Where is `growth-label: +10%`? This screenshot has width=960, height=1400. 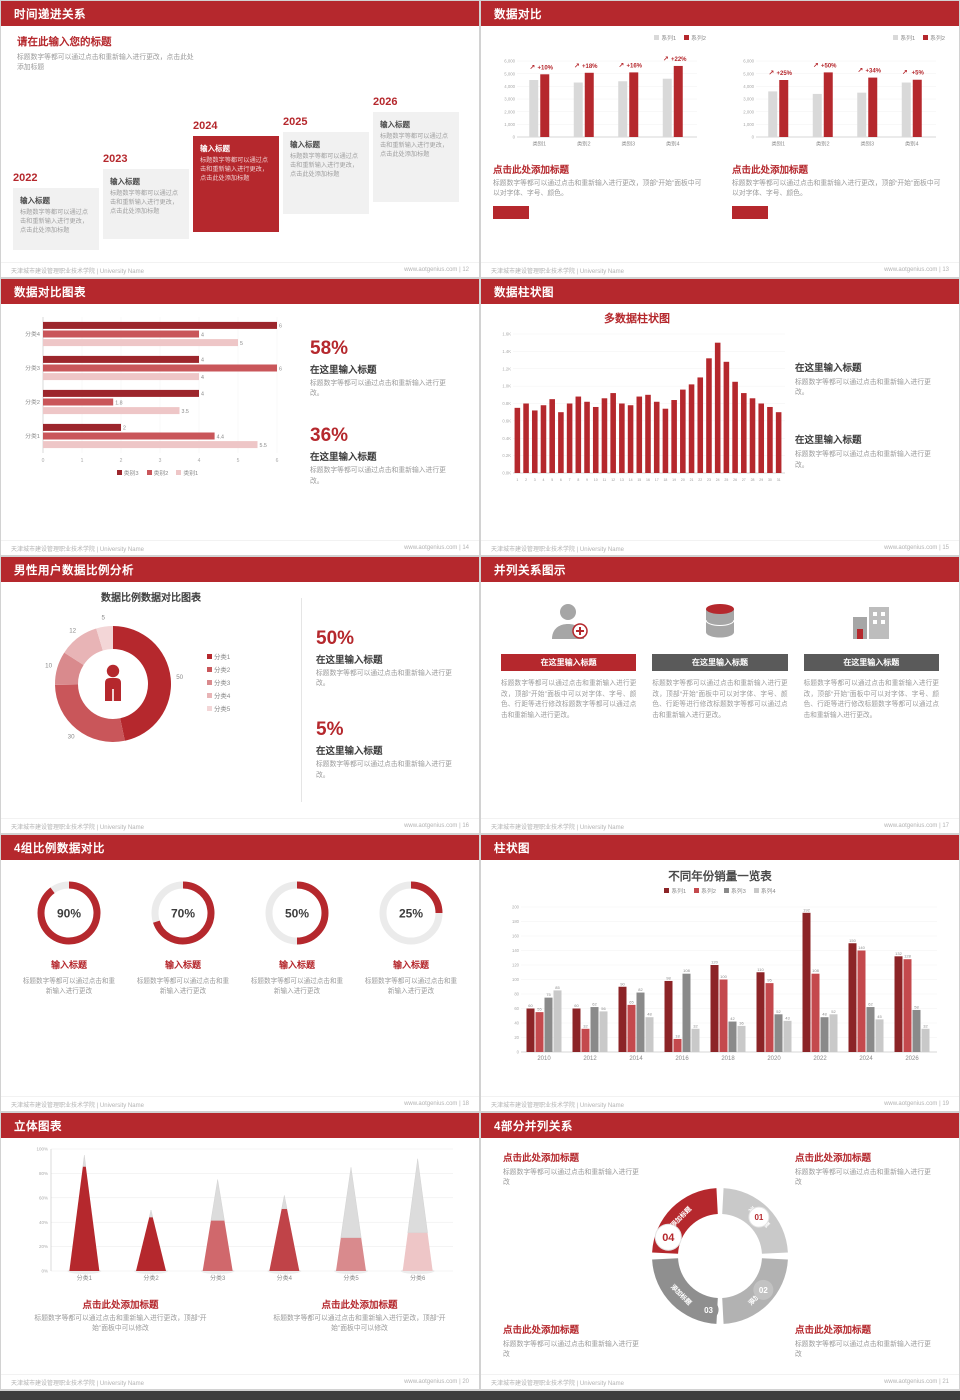
growth-label: +10% is located at coordinates (545, 68).